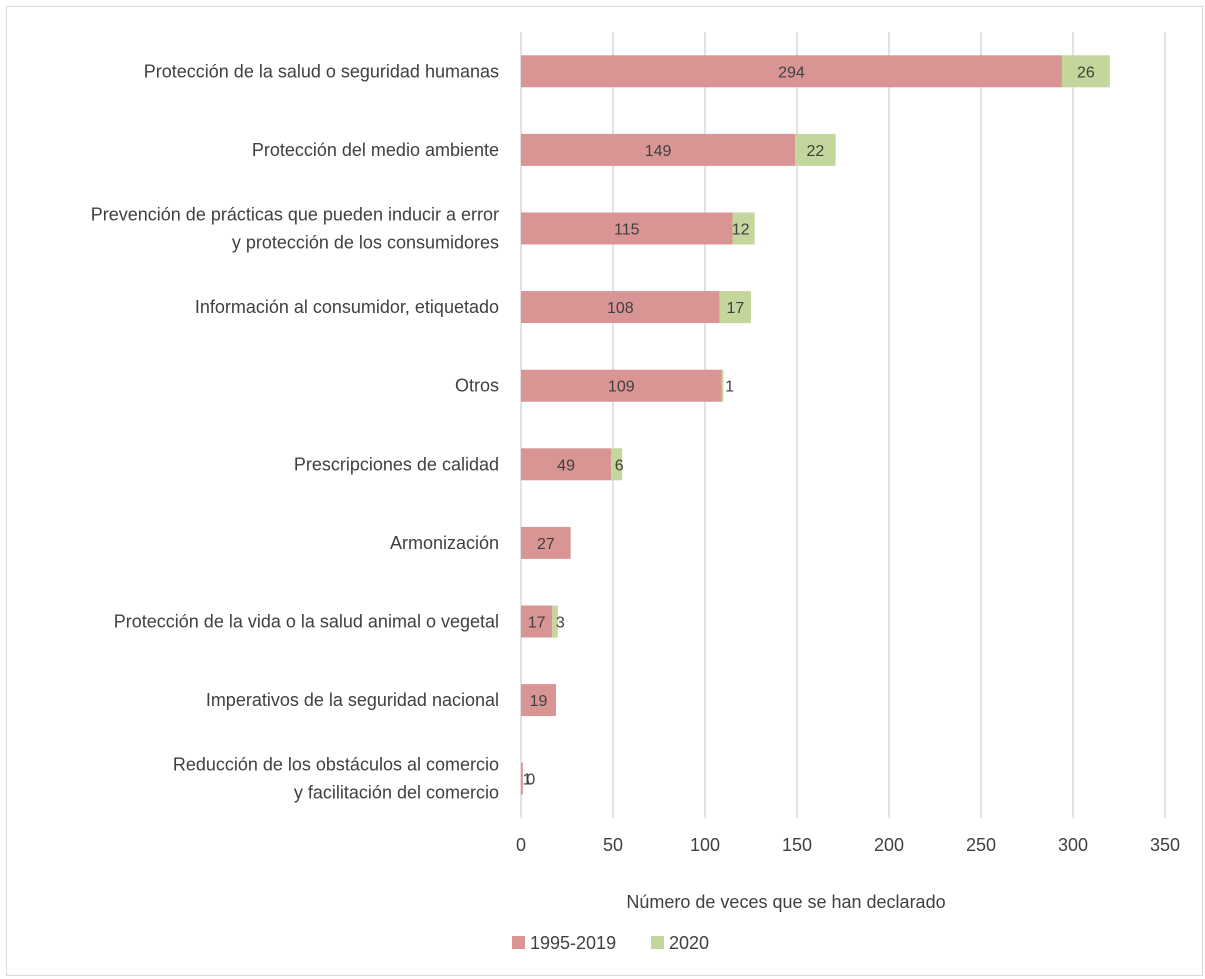 The width and height of the screenshot is (1205, 979). What do you see at coordinates (797, 845) in the screenshot?
I see `x-tick-label: 150` at bounding box center [797, 845].